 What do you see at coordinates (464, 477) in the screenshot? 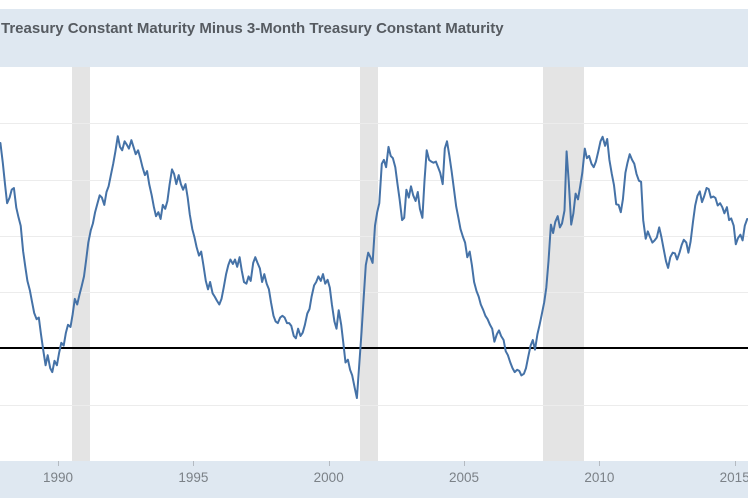
I see `x-axis-label: 2005` at bounding box center [464, 477].